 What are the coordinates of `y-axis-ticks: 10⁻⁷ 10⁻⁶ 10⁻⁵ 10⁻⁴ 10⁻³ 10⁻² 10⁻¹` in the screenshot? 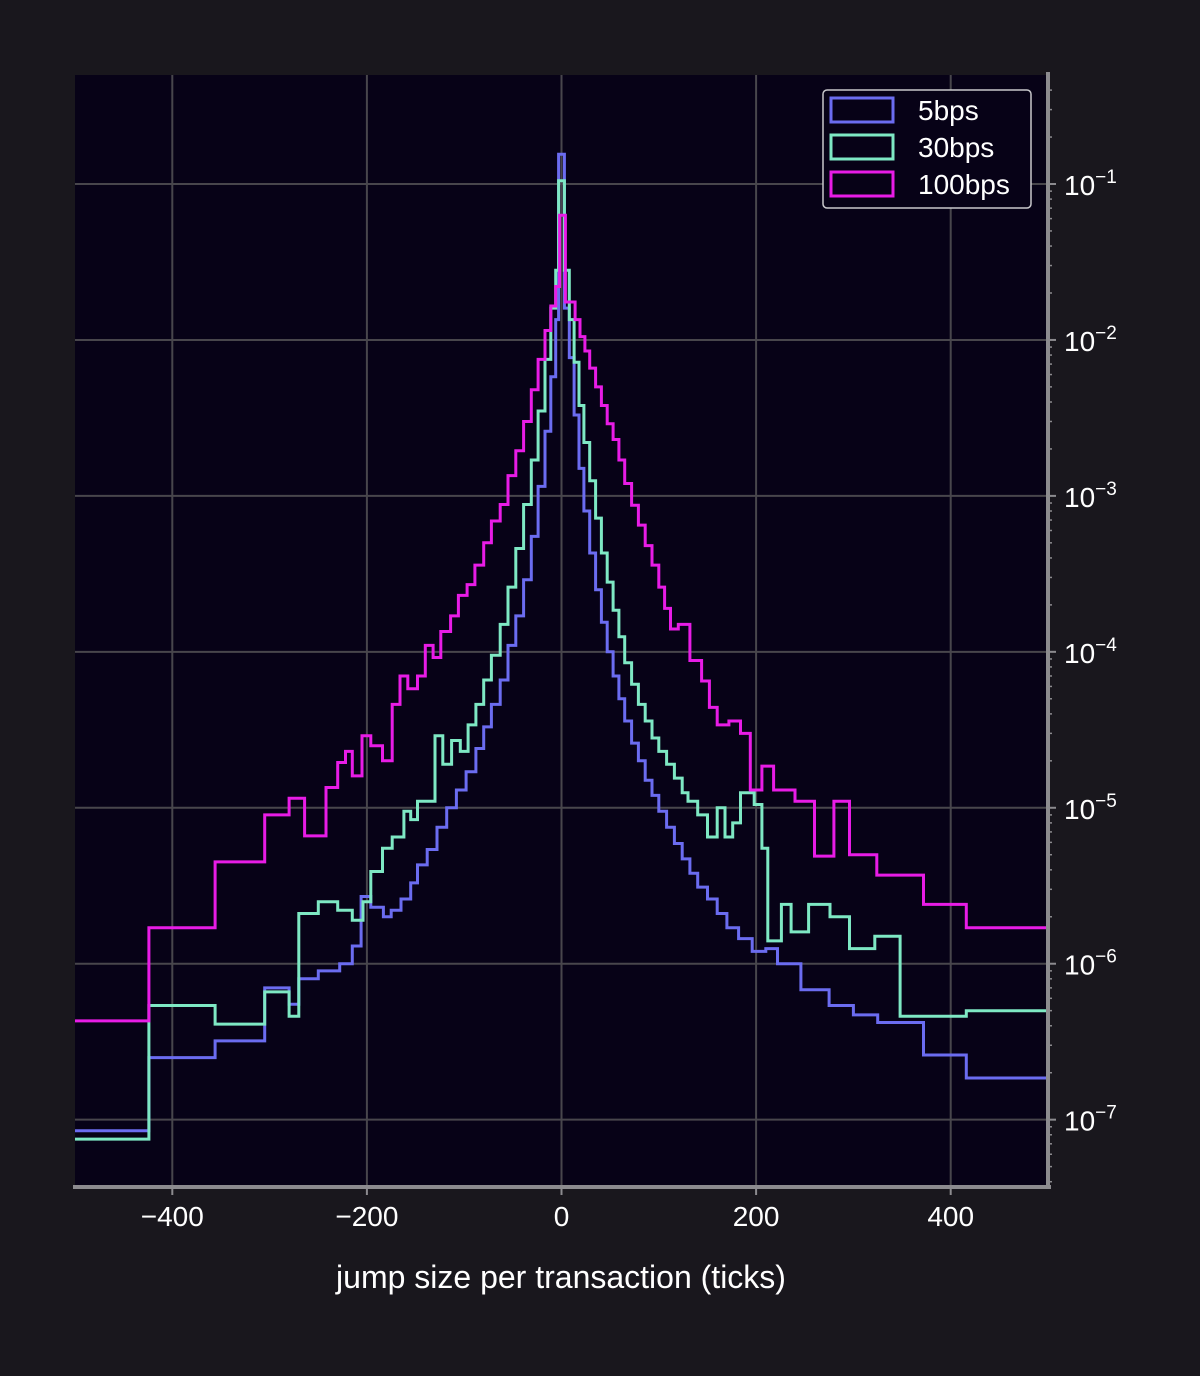 It's located at (1082, 636).